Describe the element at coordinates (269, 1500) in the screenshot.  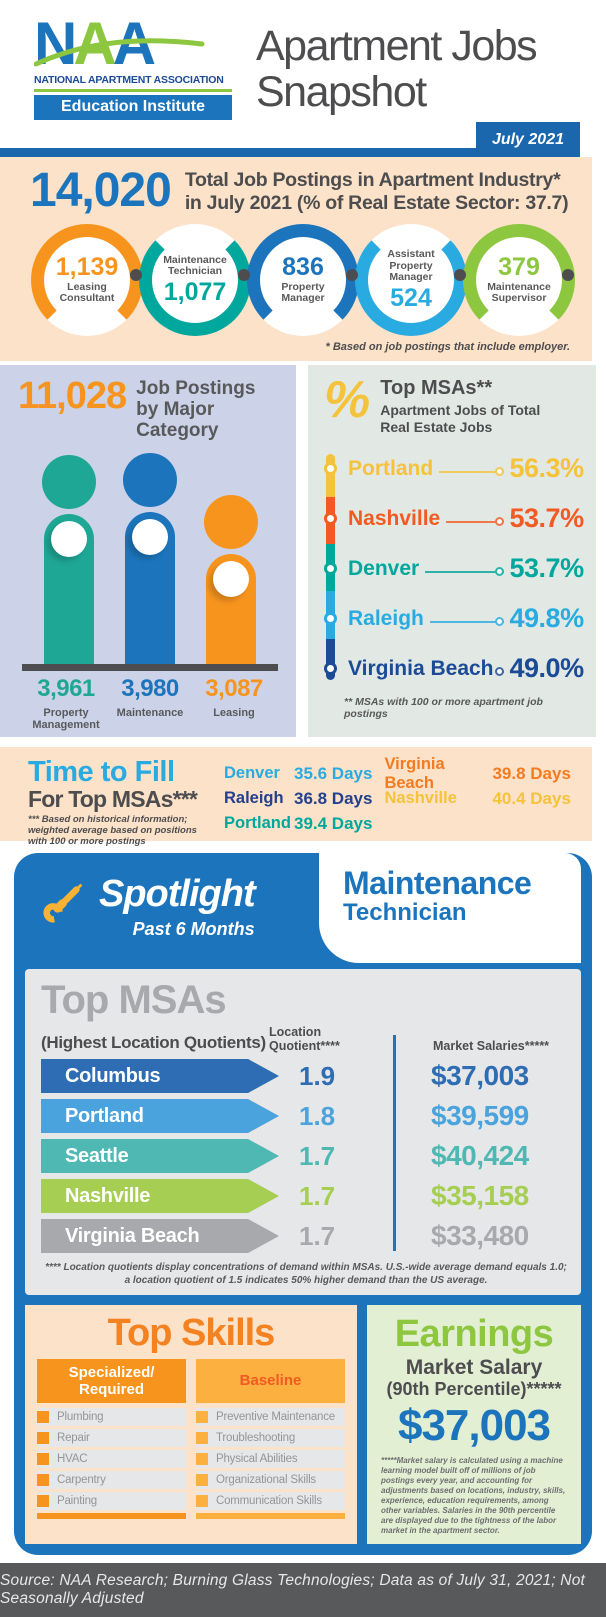
I see `skill-label: Communication Skills` at that location.